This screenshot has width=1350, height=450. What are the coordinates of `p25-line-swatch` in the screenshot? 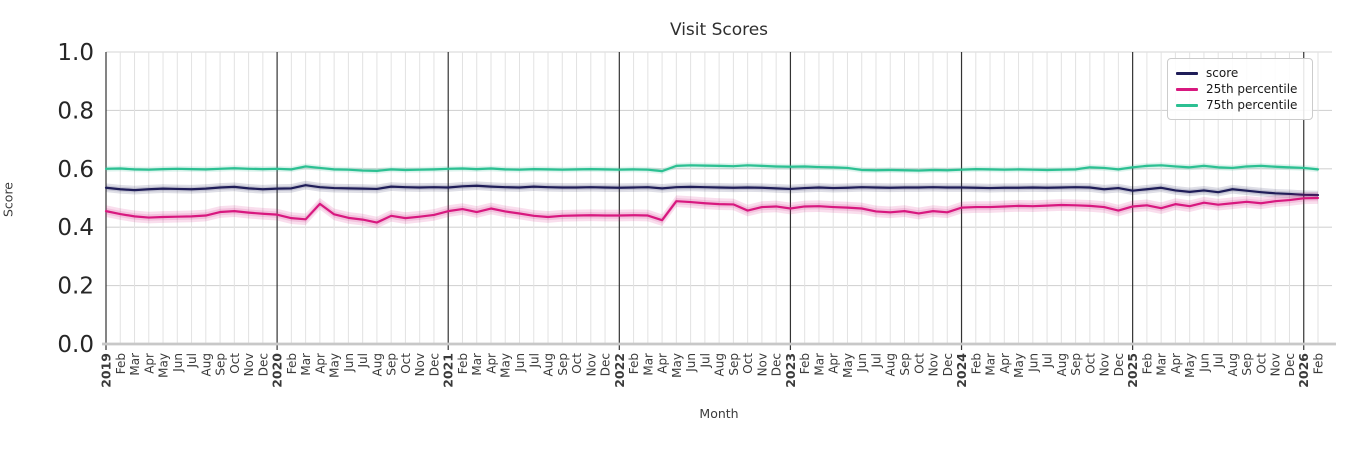 It's located at (1187, 89).